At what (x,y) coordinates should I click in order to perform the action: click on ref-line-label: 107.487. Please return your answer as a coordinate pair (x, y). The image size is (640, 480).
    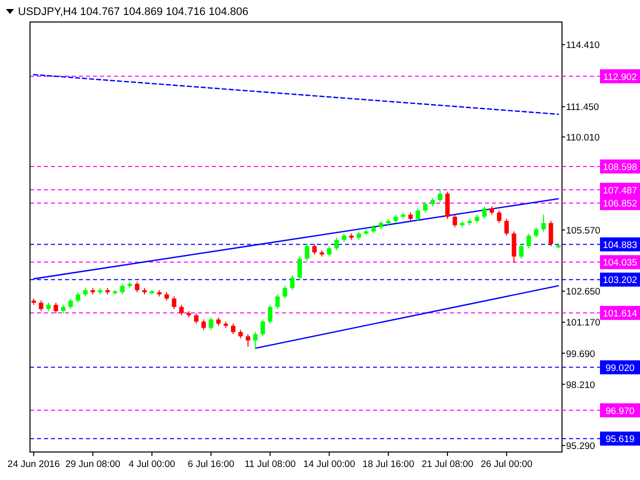
    Looking at the image, I should click on (620, 190).